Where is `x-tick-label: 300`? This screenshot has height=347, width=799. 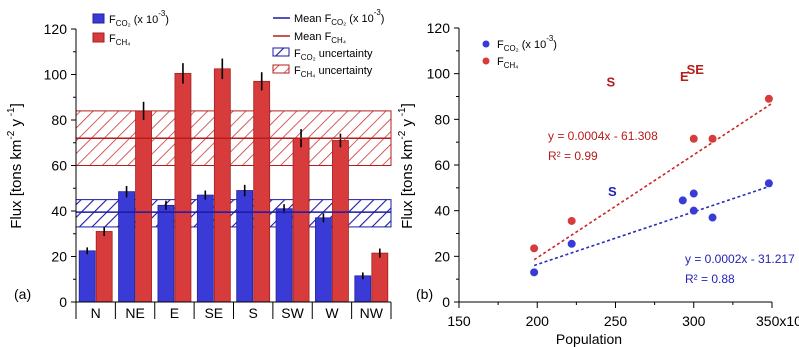 x-tick-label: 300 is located at coordinates (694, 321).